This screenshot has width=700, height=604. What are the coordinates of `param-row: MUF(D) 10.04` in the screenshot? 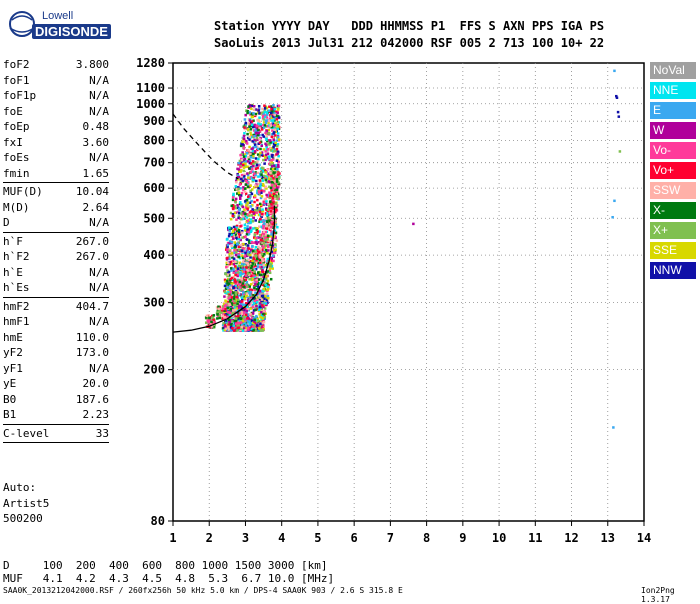 It's located at (56, 192).